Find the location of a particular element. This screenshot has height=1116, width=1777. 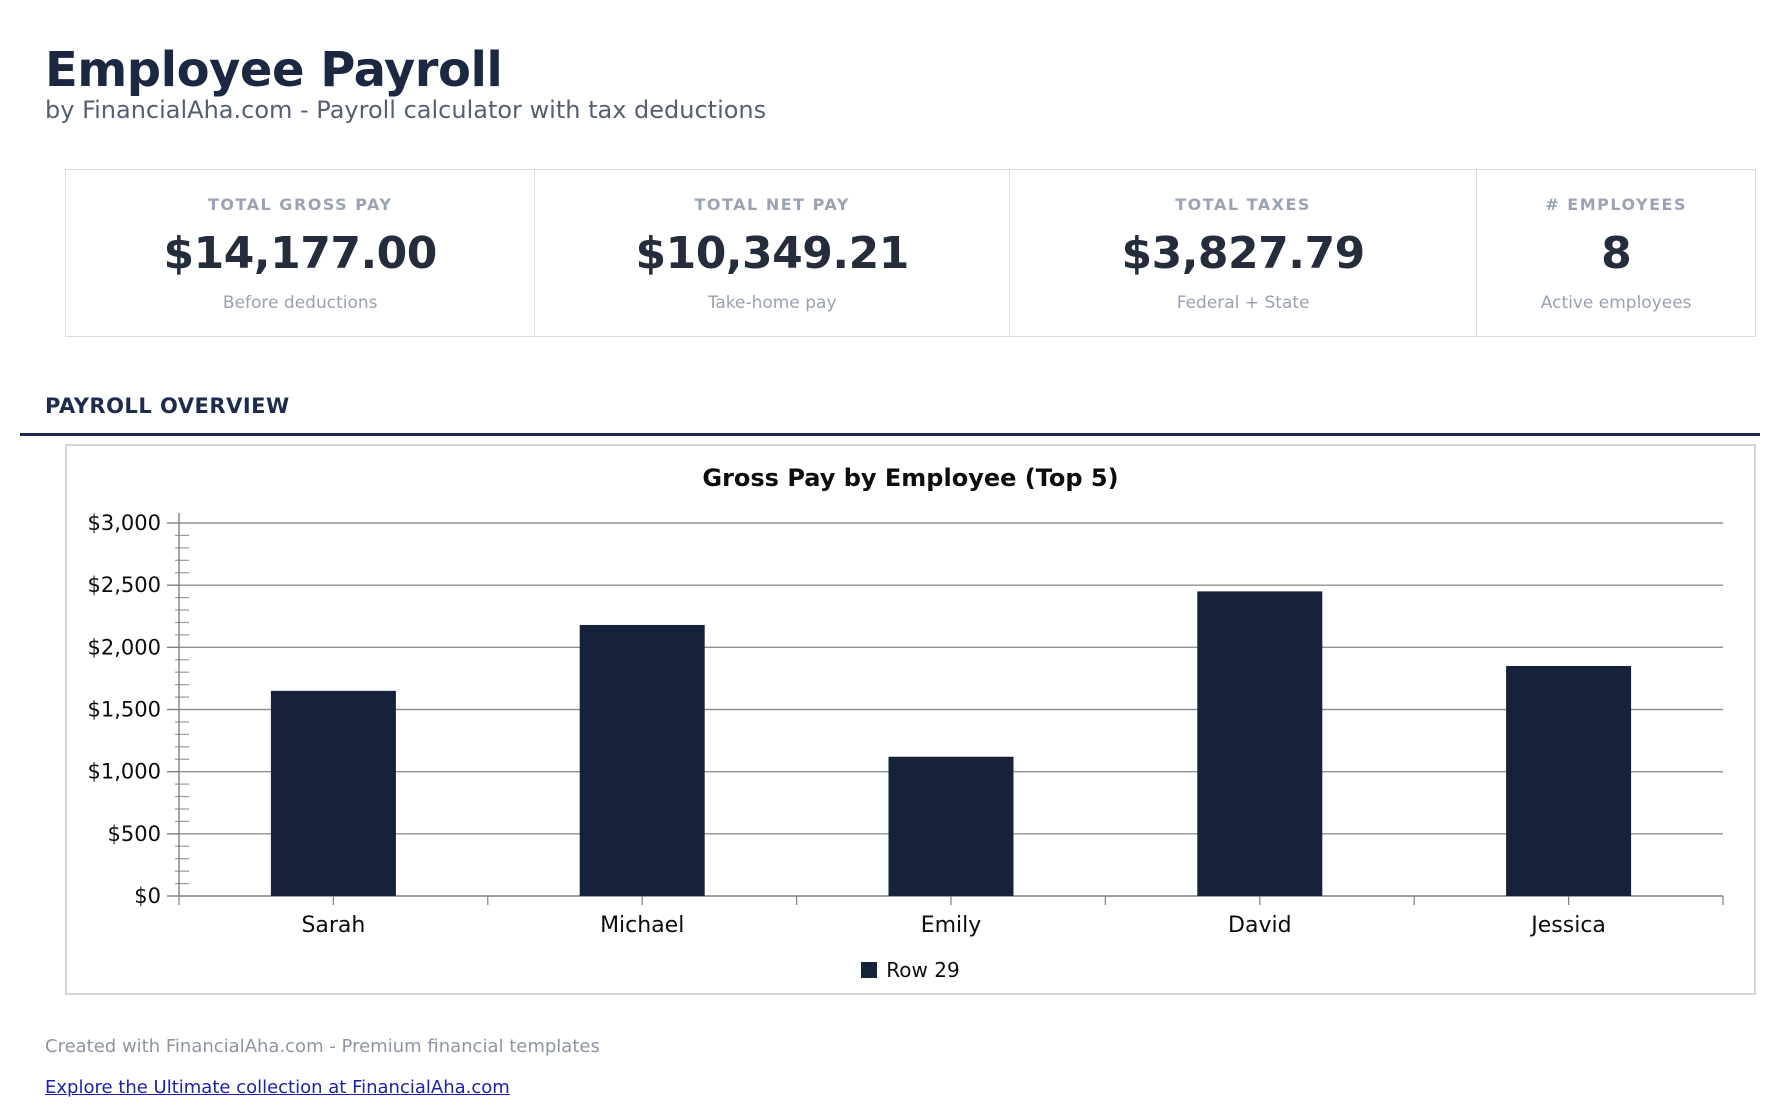

legend-label: Row 29 is located at coordinates (923, 970).